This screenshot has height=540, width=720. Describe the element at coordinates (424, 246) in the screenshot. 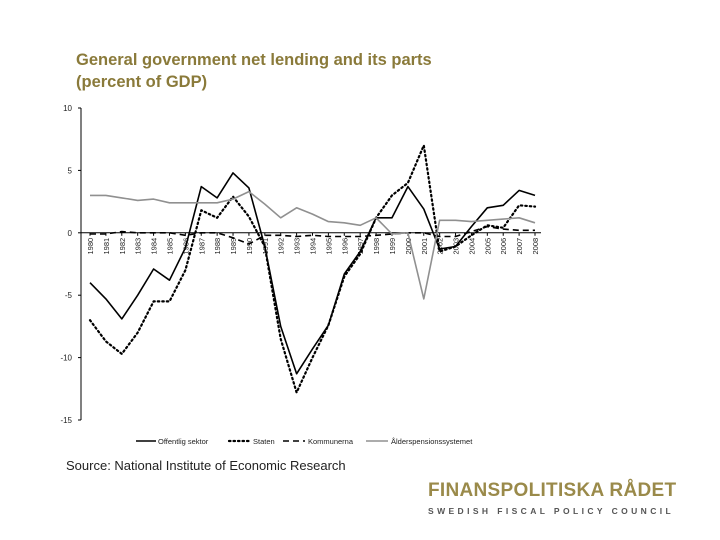

I see `x-tick-label: 2001` at that location.